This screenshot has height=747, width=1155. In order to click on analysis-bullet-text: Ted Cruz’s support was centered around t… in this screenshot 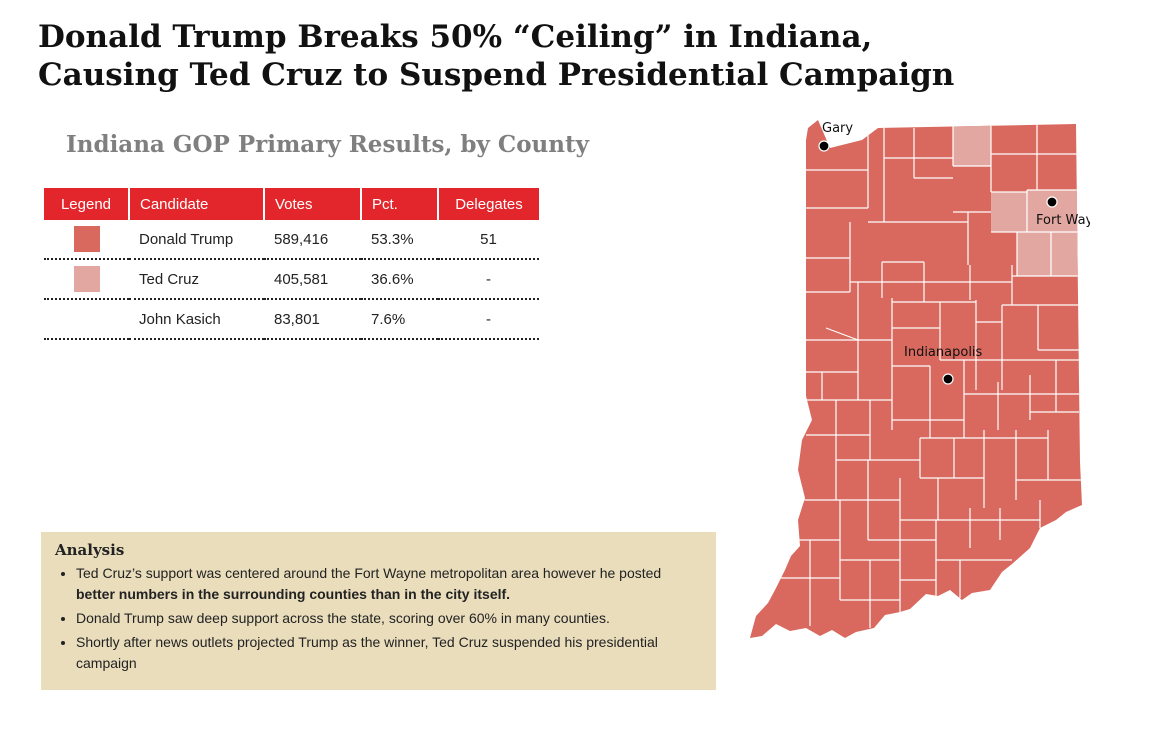, I will do `click(369, 573)`.